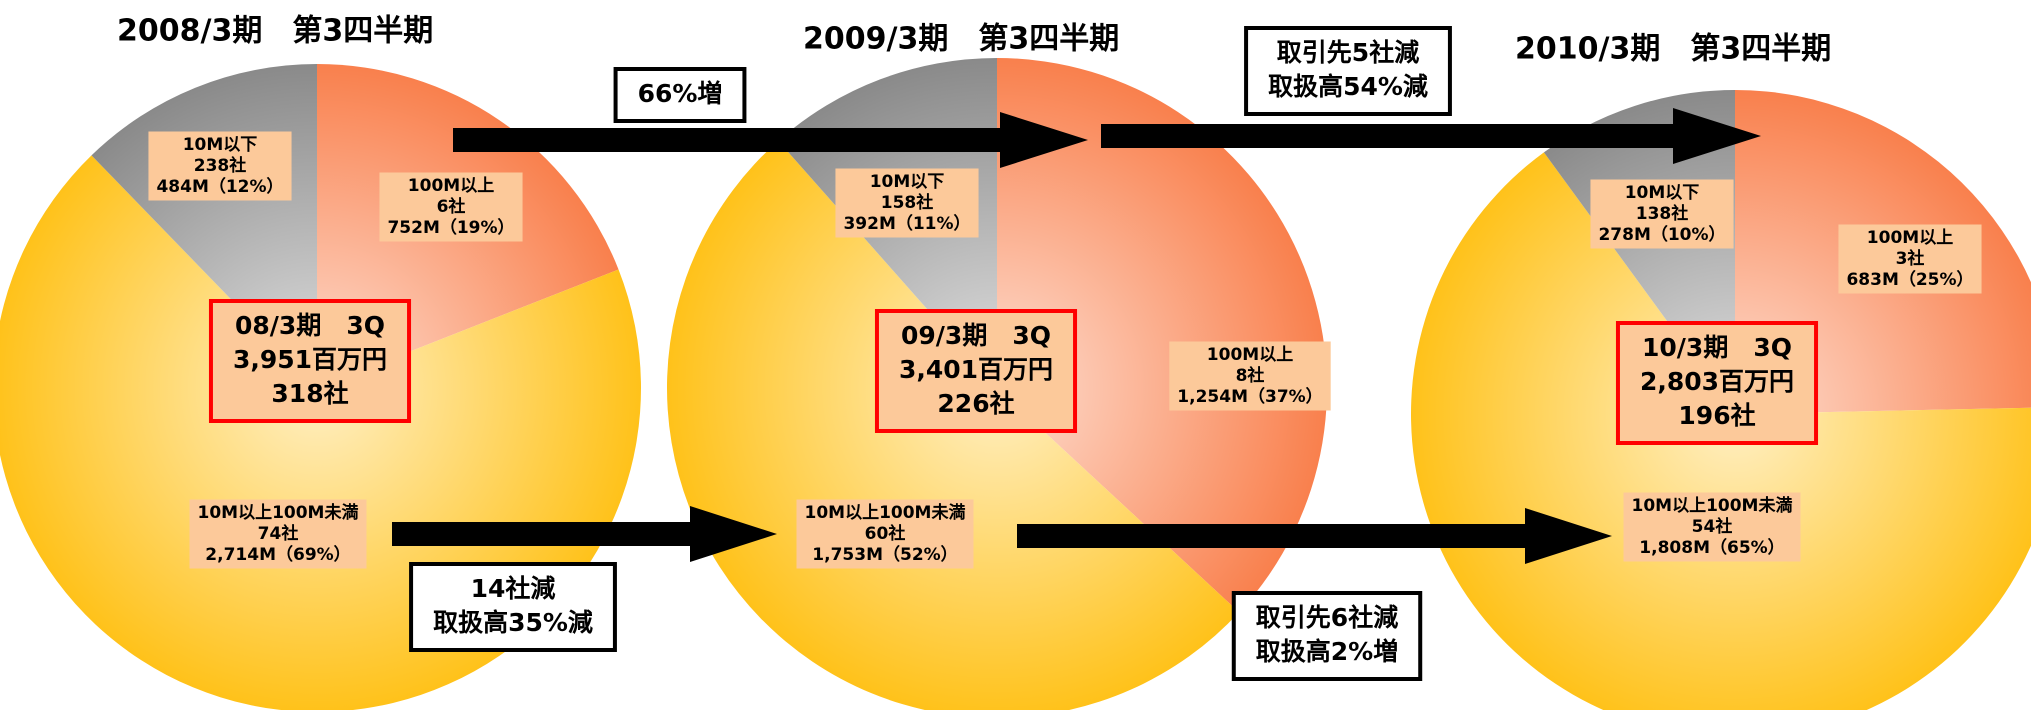 The image size is (2031, 710). Describe the element at coordinates (513, 622) in the screenshot. I see `annotation-text: 取扱高35%減` at that location.